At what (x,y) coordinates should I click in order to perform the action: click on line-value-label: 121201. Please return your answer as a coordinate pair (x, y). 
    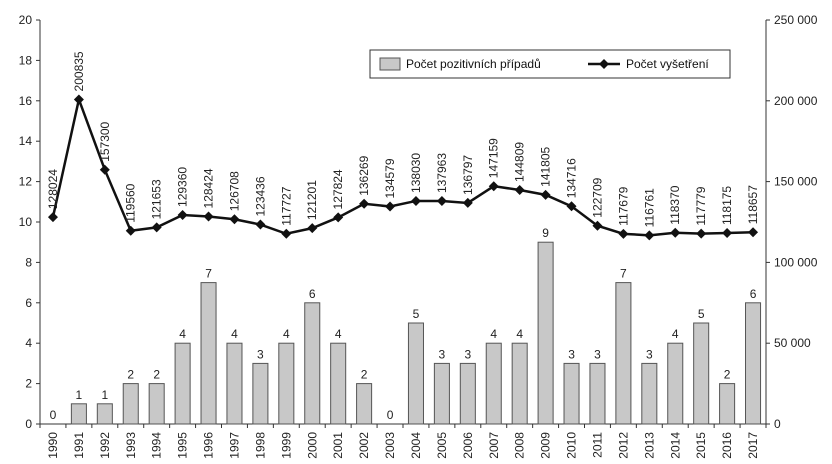
    Looking at the image, I should click on (312, 200).